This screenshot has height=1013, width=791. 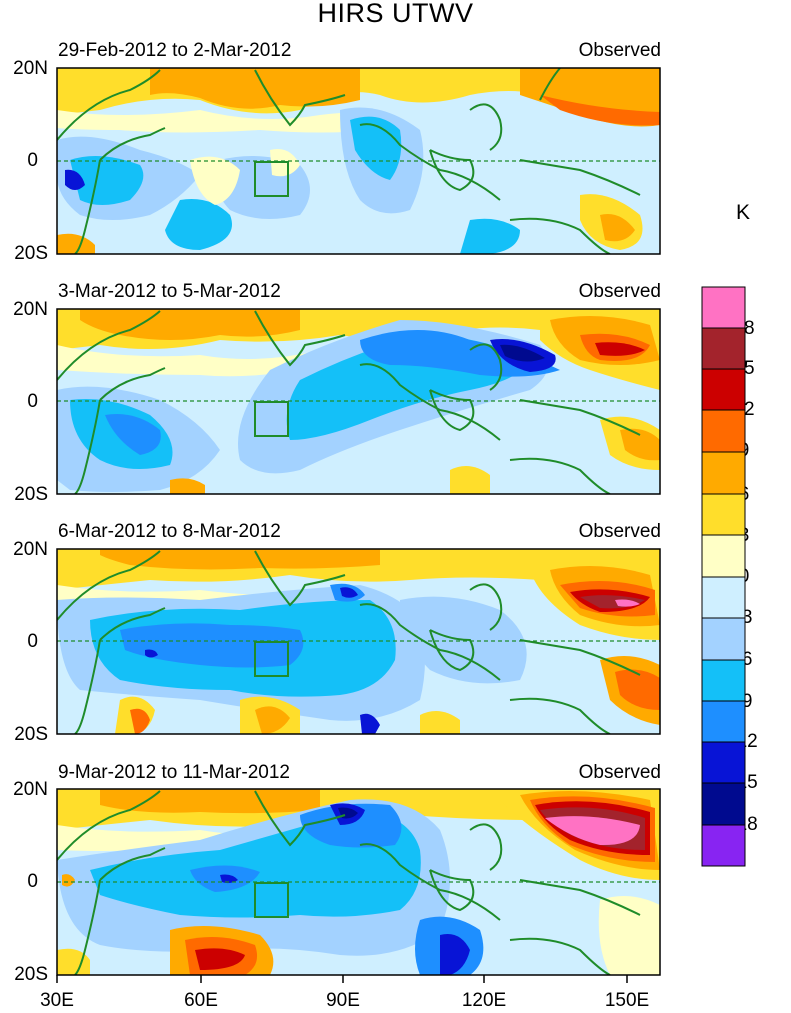 I want to click on panel-3-date-range: 6-Mar-2012 to 8-Mar-2012, so click(x=169, y=531).